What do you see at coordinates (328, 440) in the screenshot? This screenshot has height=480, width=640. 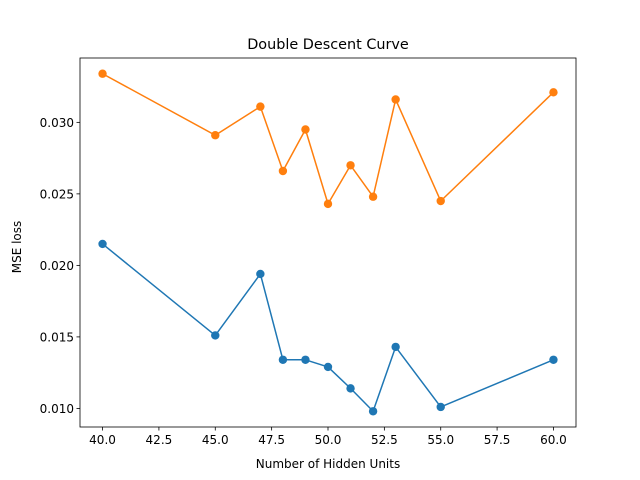 I see `x-tick-label: 50.0` at bounding box center [328, 440].